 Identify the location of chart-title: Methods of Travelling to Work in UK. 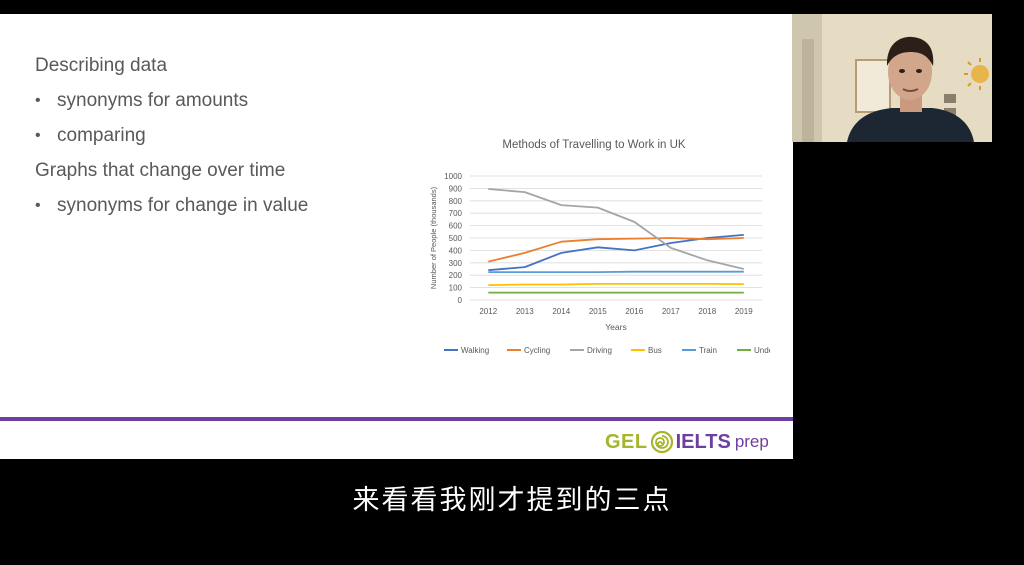
(594, 145).